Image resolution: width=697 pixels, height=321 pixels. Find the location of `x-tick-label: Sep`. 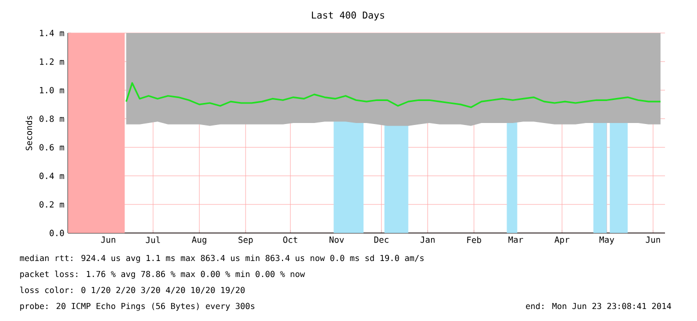

x-tick-label: Sep is located at coordinates (245, 240).